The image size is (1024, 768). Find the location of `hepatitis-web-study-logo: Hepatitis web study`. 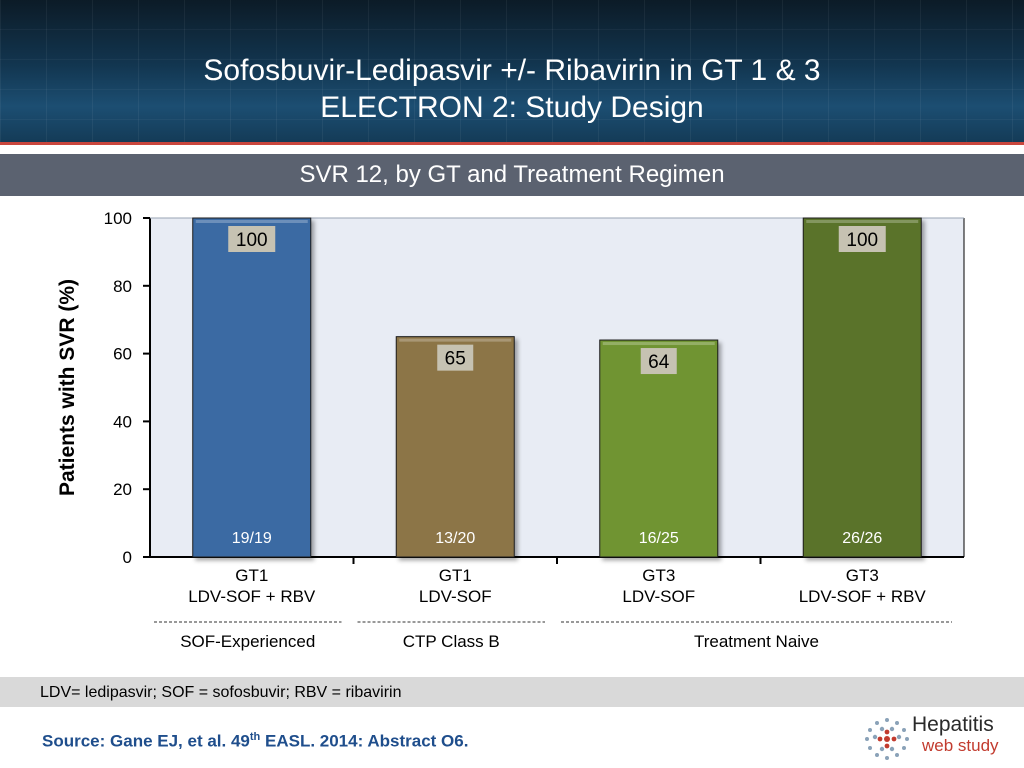

hepatitis-web-study-logo: Hepatitis web study is located at coordinates (939, 737).